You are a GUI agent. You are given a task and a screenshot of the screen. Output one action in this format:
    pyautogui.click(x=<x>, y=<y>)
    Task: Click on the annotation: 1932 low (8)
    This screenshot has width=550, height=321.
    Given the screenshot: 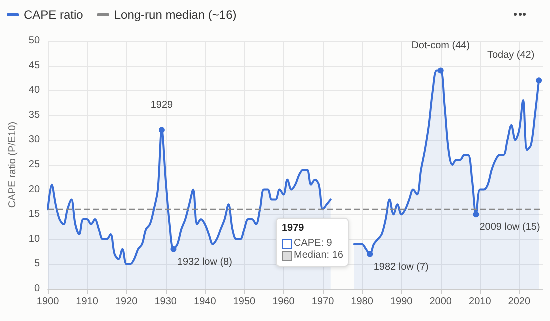 What is the action you would take?
    pyautogui.click(x=204, y=262)
    